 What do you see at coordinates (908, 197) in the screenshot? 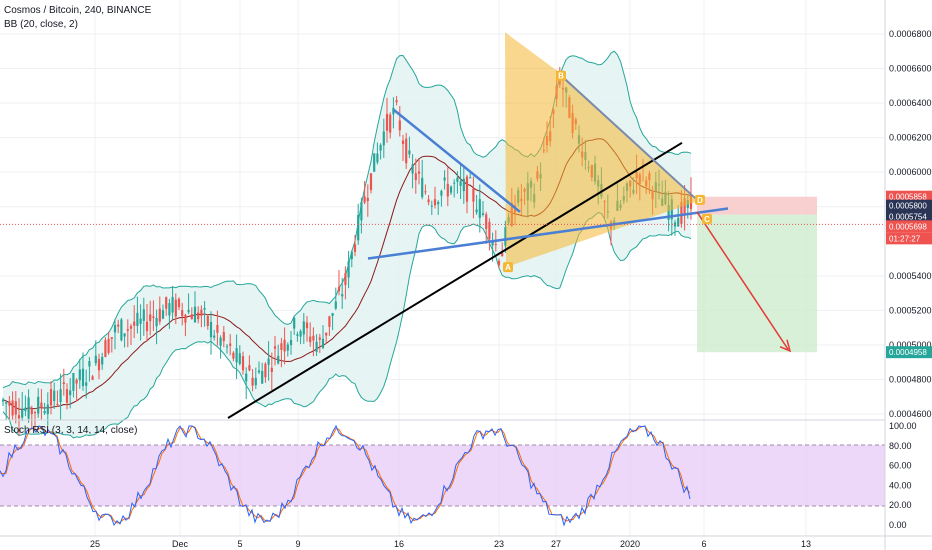
I see `price-tag-label: 0.0005858` at bounding box center [908, 197].